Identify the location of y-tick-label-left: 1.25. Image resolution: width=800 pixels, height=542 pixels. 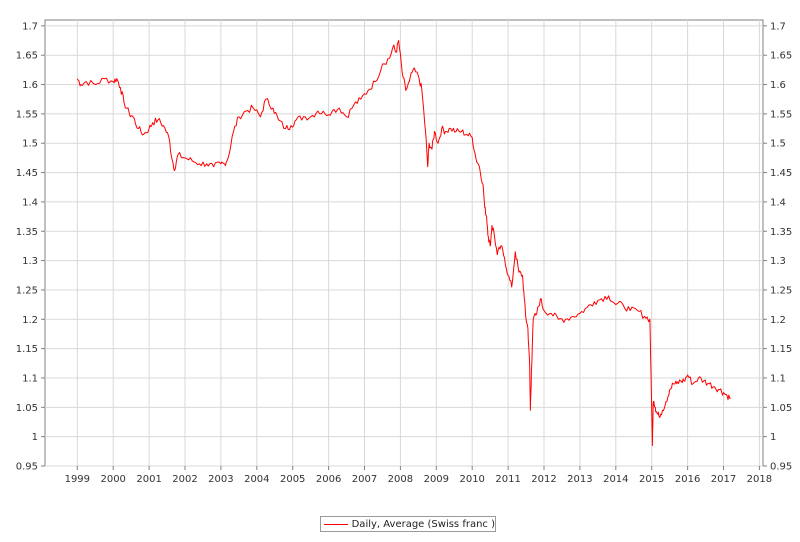
(27, 290).